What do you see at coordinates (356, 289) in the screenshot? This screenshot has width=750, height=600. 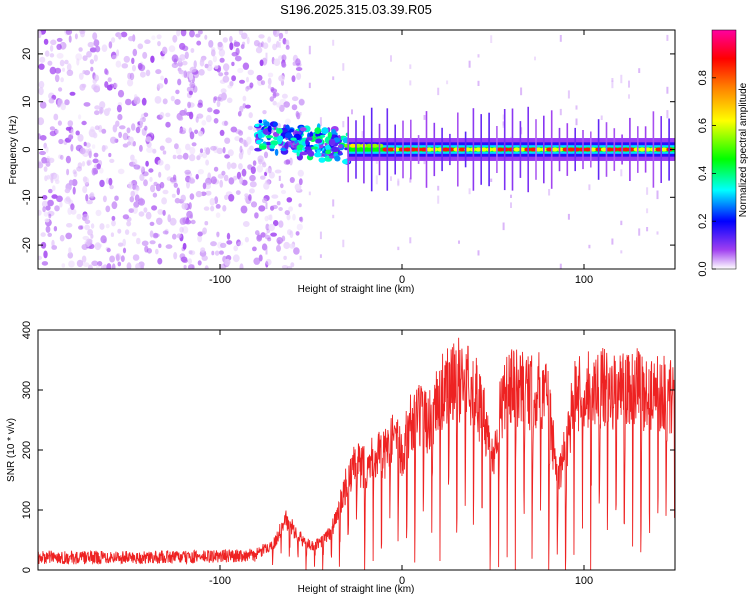 I see `heatmap-x-axis-label: Height of straight line (km)` at bounding box center [356, 289].